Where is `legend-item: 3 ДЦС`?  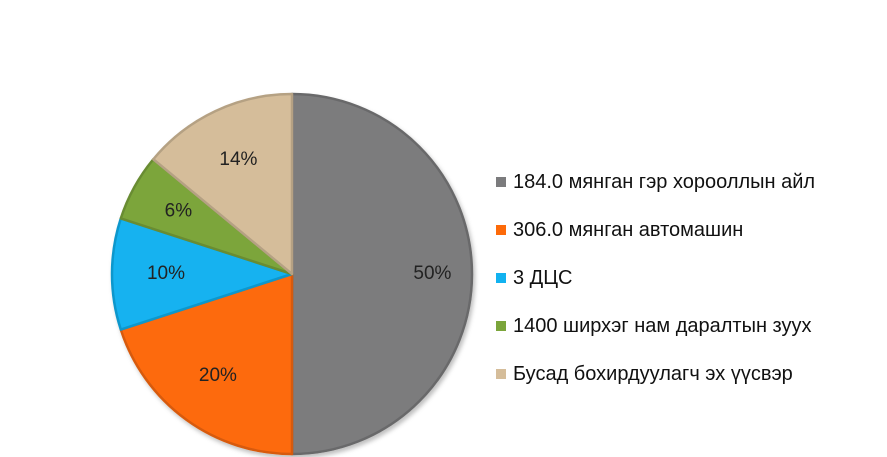
legend-item: 3 ДЦС is located at coordinates (655, 278).